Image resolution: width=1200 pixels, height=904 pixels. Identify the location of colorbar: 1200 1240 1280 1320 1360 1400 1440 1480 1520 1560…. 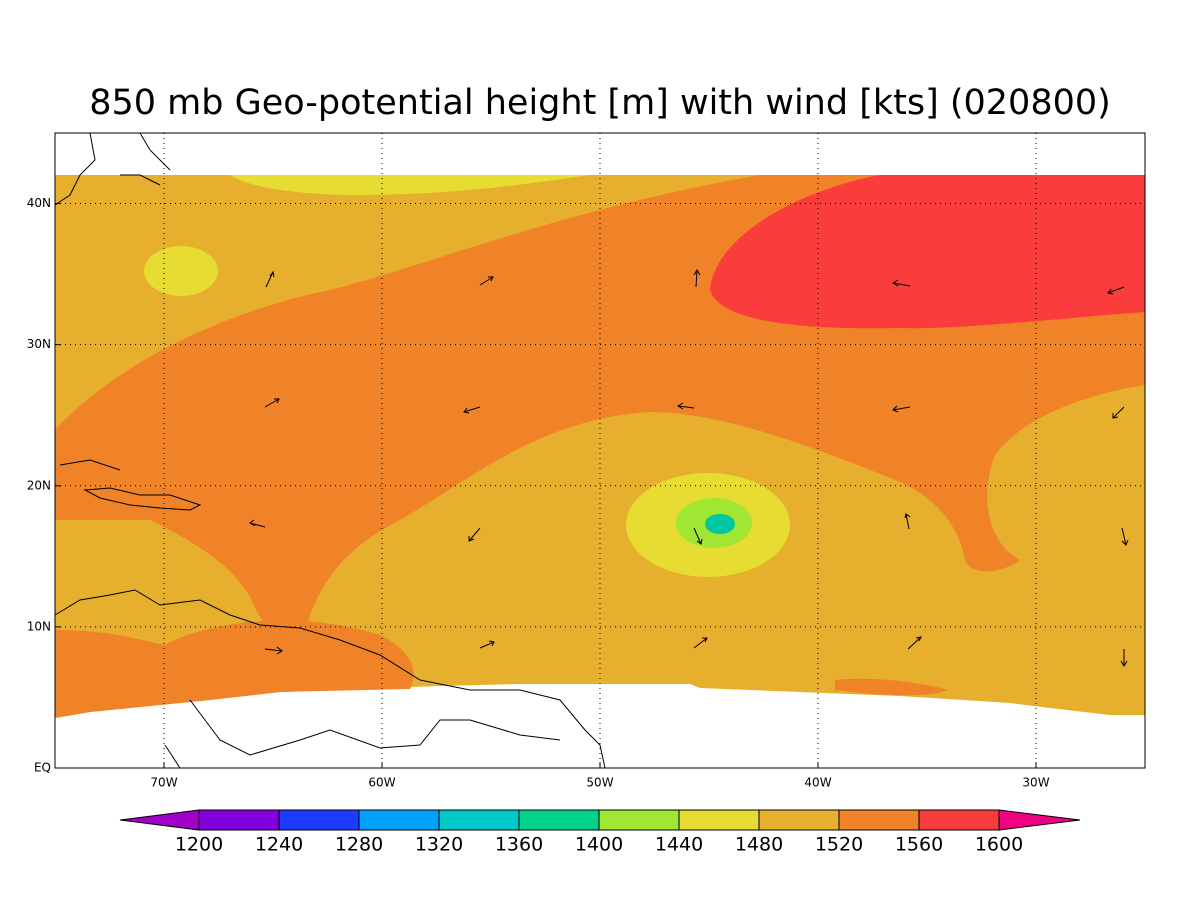
(600, 832).